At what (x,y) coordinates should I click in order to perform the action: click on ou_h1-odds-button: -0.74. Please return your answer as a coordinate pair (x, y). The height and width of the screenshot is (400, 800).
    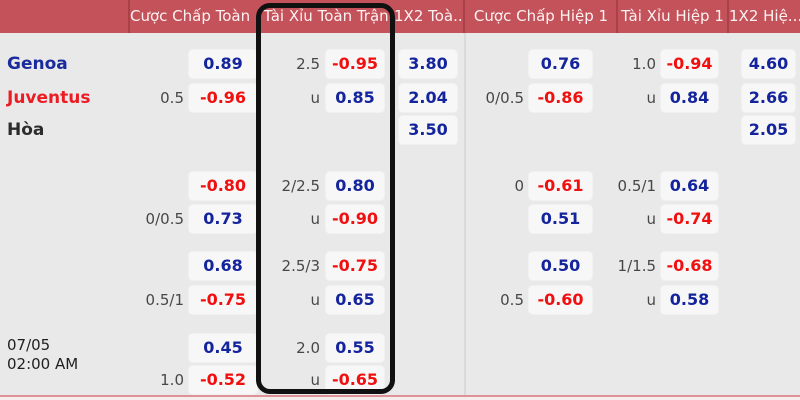
    Looking at the image, I should click on (689, 219).